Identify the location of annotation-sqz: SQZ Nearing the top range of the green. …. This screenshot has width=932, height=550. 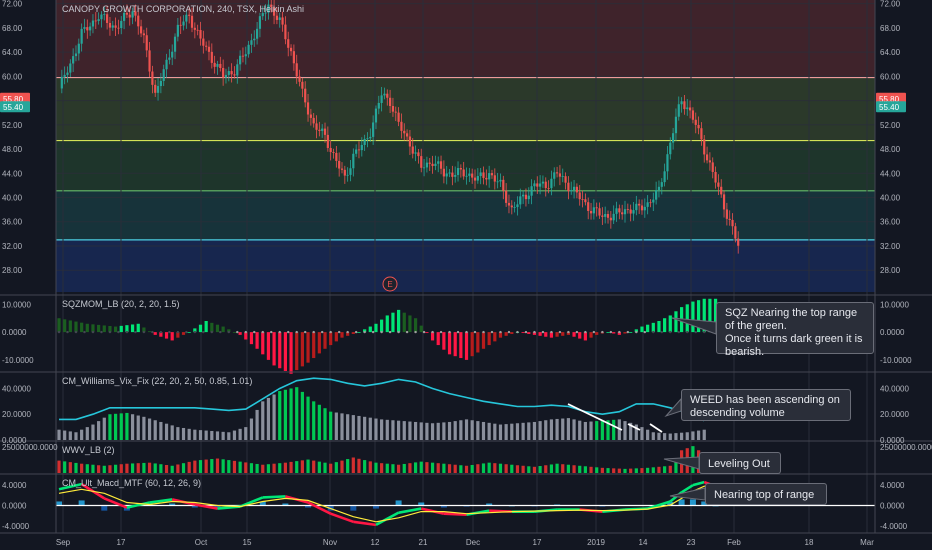
(795, 330).